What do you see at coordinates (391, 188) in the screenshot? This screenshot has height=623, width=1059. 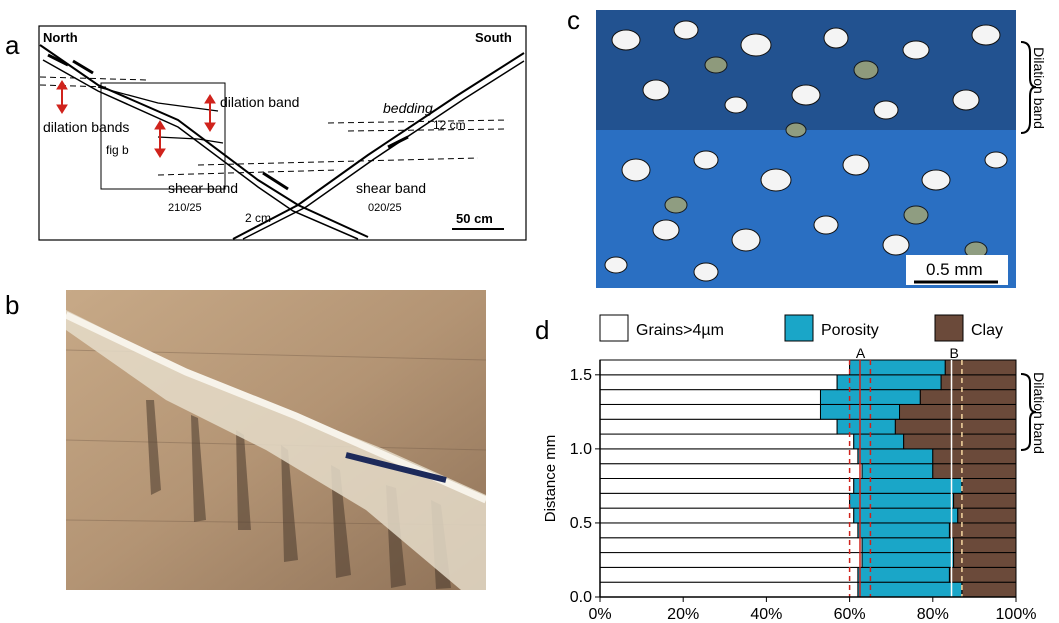 I see `shear-band-right-label: shear band` at bounding box center [391, 188].